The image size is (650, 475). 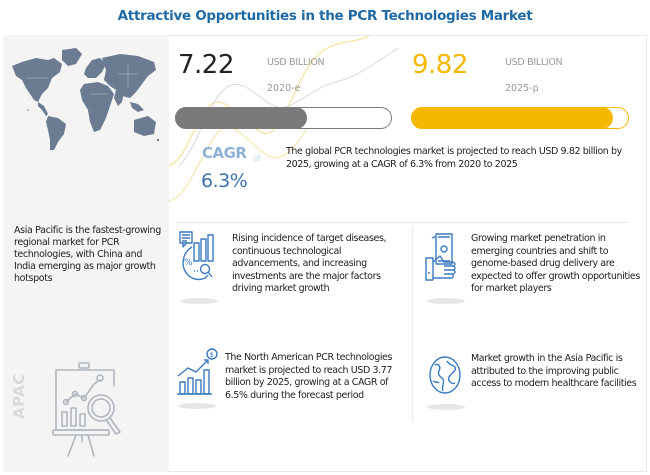 What do you see at coordinates (19, 396) in the screenshot?
I see `region-label: APAC` at bounding box center [19, 396].